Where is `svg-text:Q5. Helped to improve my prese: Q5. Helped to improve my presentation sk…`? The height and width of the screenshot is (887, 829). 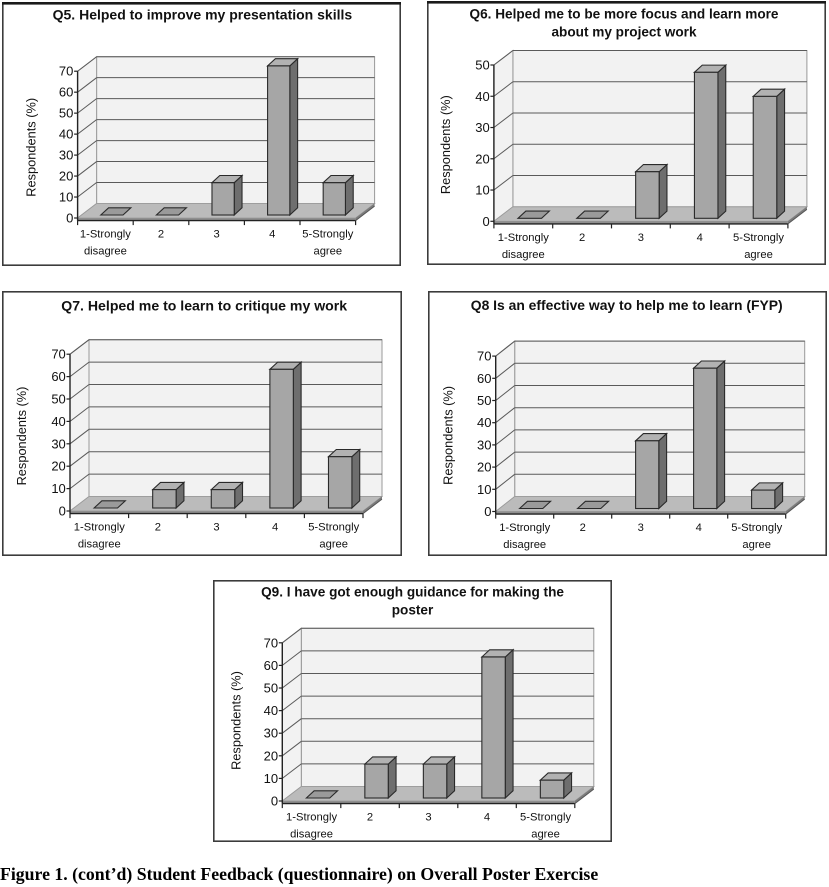 svg-text:Q5. Helped to improve my prese: Q5. Helped to improve my presentation sk… is located at coordinates (203, 15).